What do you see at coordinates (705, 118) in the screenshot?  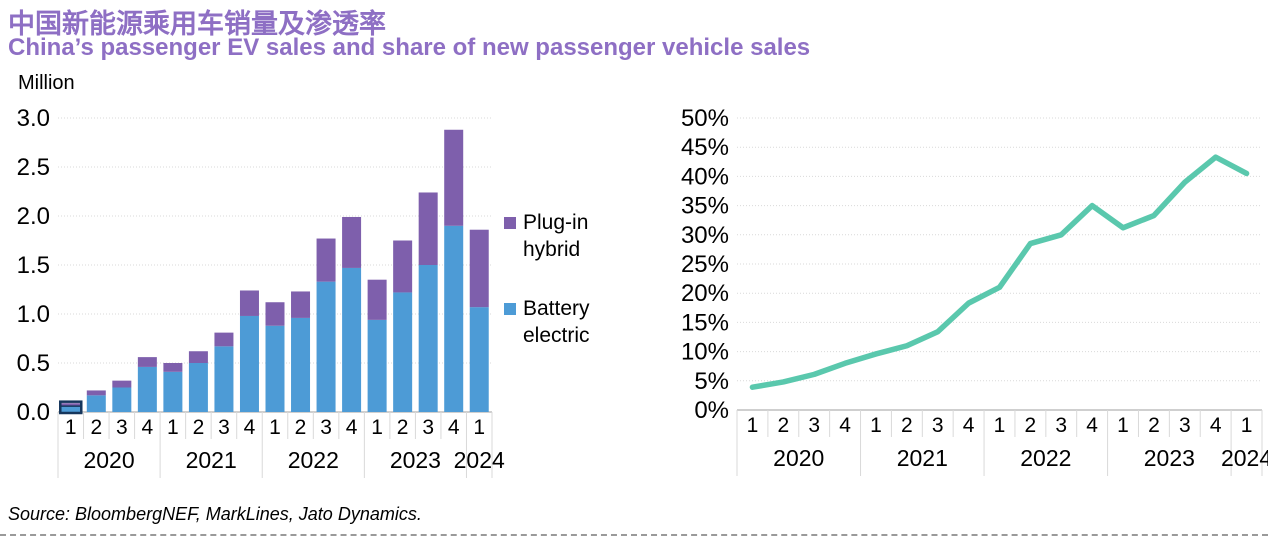 I see `y-axis-tick-label: 50%` at bounding box center [705, 118].